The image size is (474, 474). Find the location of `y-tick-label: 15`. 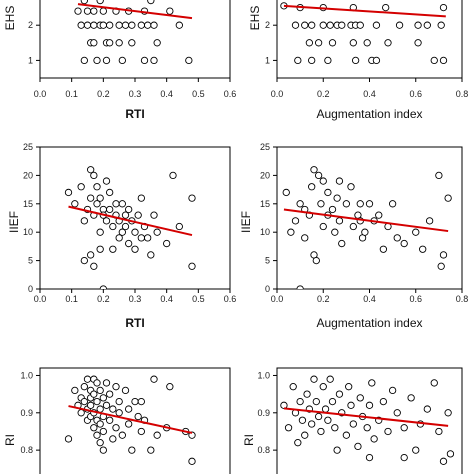

y-tick-label: 15 is located at coordinates (28, 204).